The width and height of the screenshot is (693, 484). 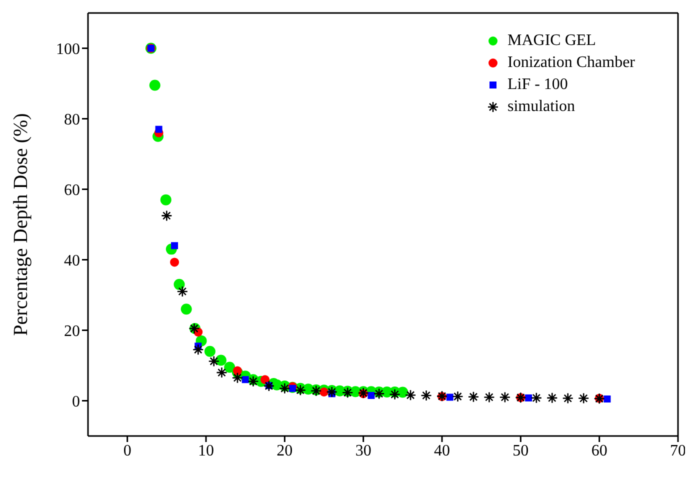 What do you see at coordinates (599, 451) in the screenshot?
I see `x-tick-label: 60` at bounding box center [599, 451].